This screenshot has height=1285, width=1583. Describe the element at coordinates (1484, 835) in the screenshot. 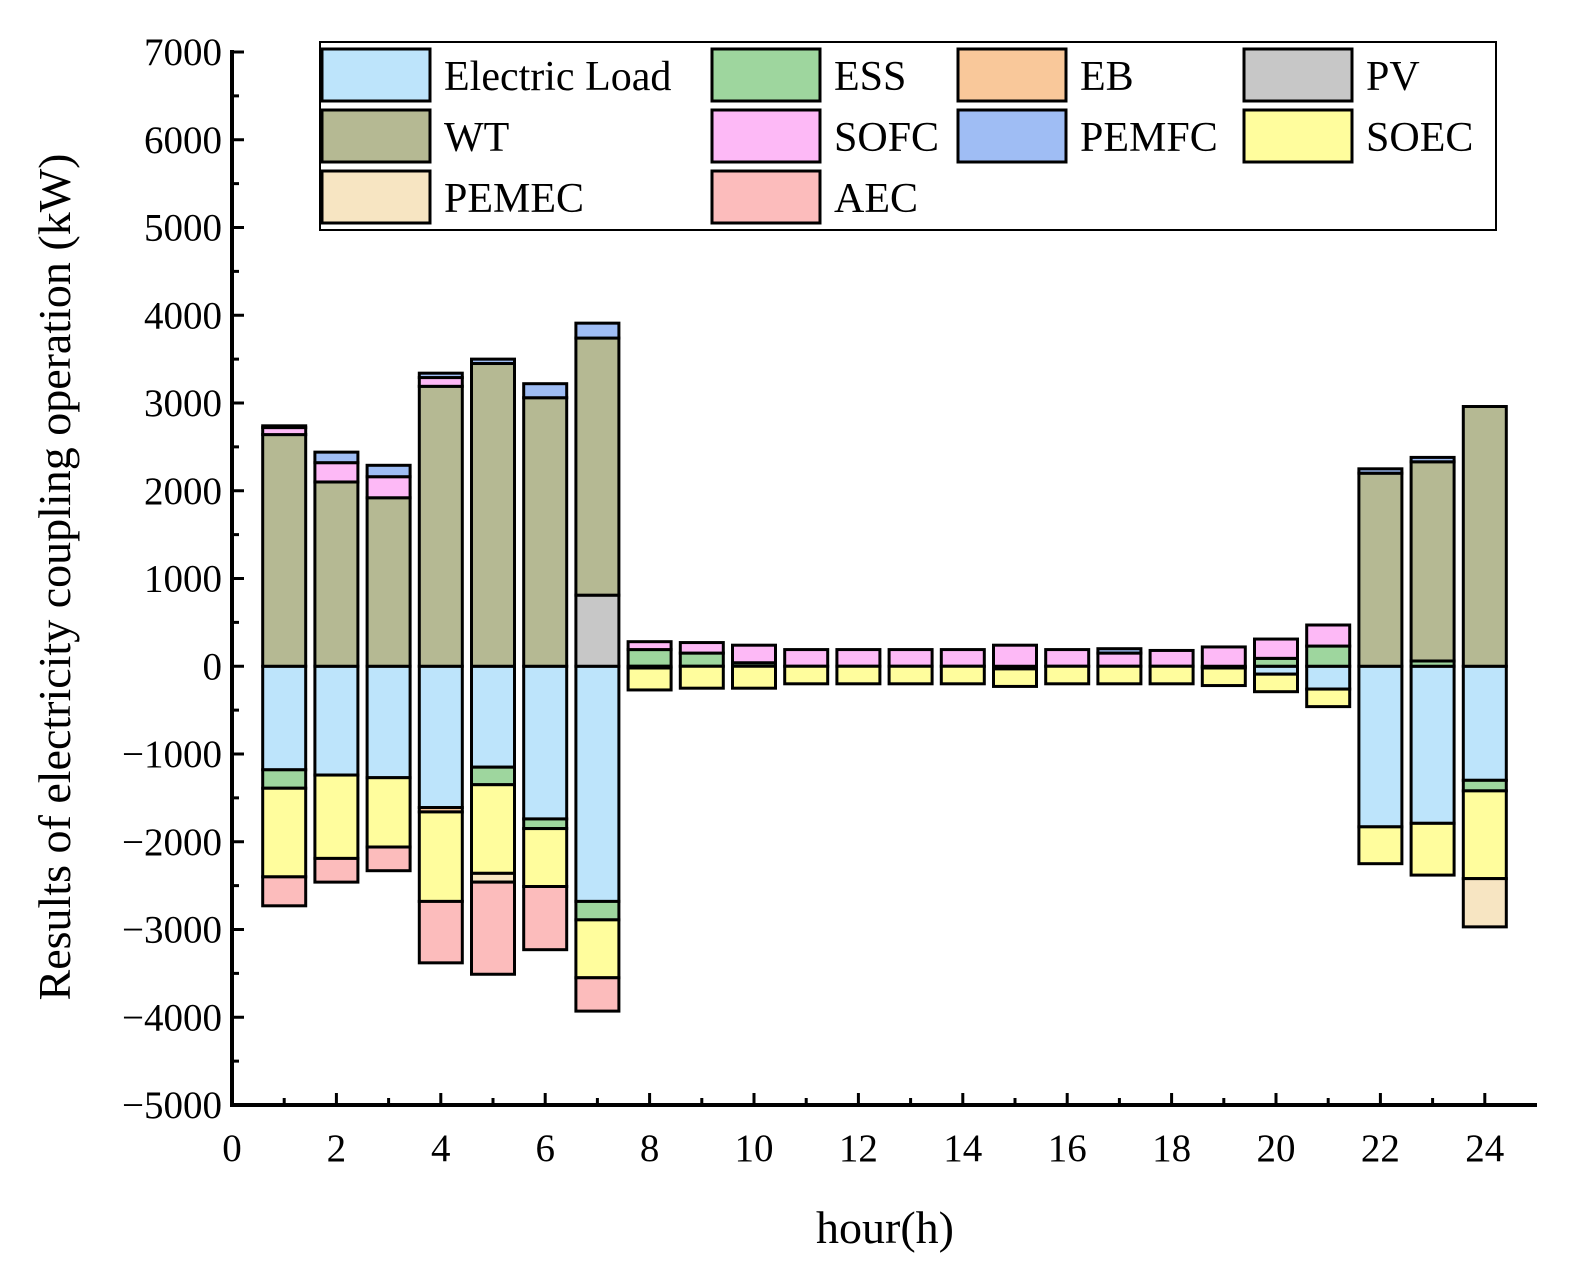

I see `bar-segment-soec-h24` at that location.